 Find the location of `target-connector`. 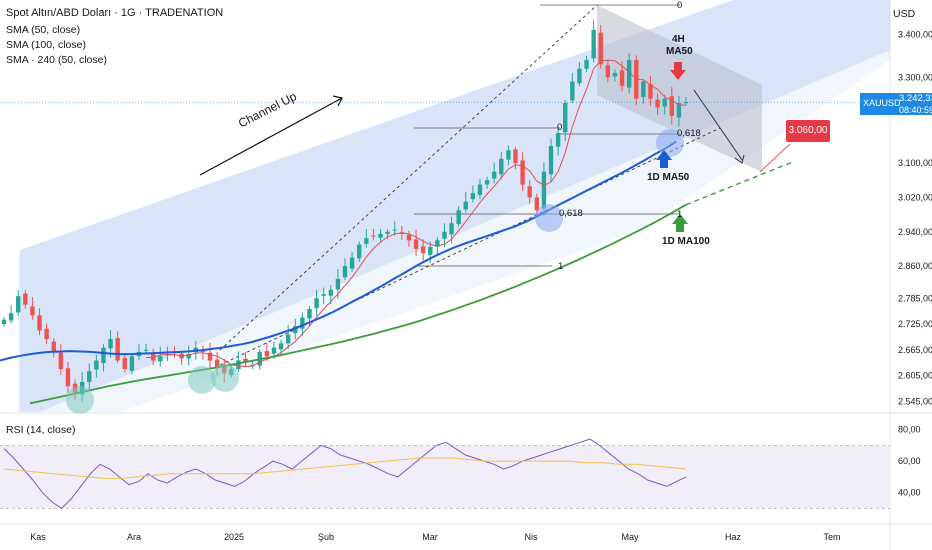

target-connector is located at coordinates (775, 158).